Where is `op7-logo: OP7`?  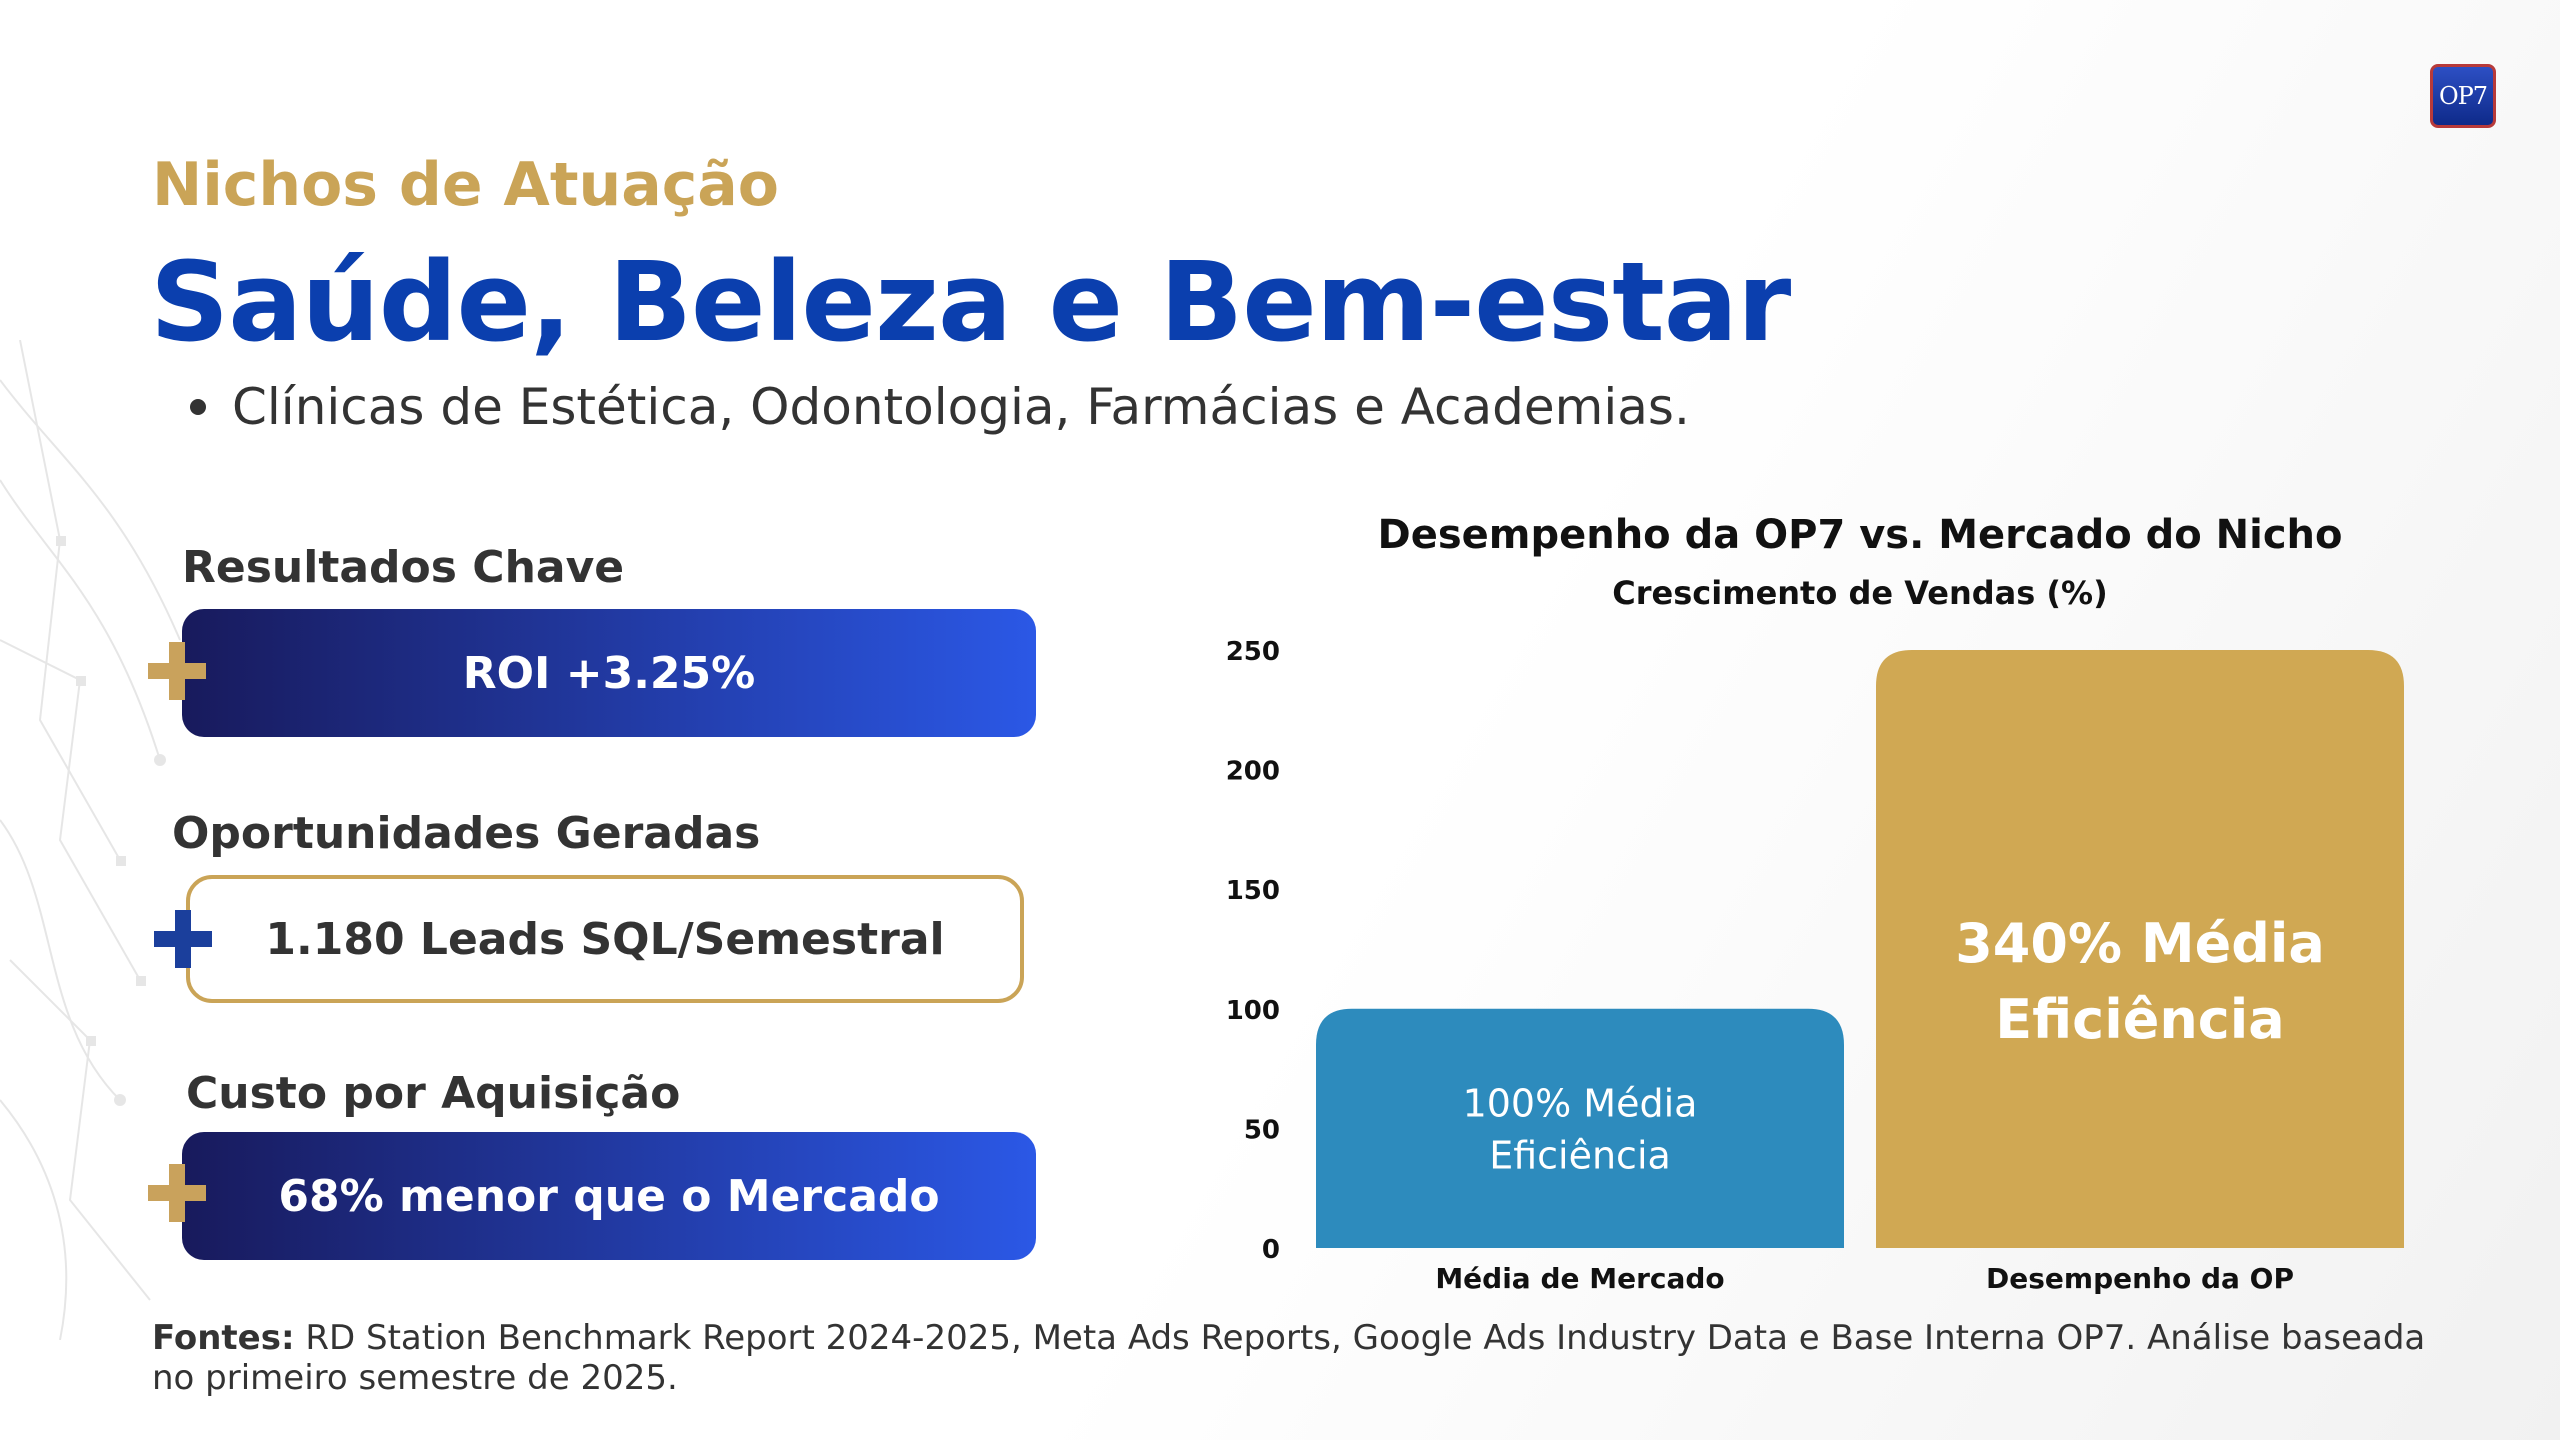 op7-logo: OP7 is located at coordinates (2463, 96).